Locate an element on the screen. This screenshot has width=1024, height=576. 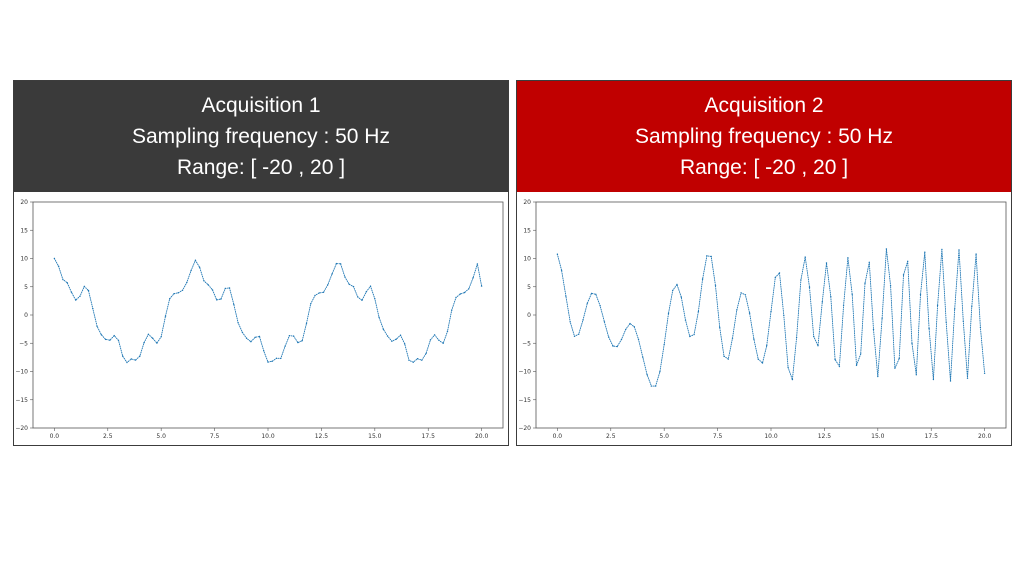
x-tick-label: 7.5 is located at coordinates (215, 436).